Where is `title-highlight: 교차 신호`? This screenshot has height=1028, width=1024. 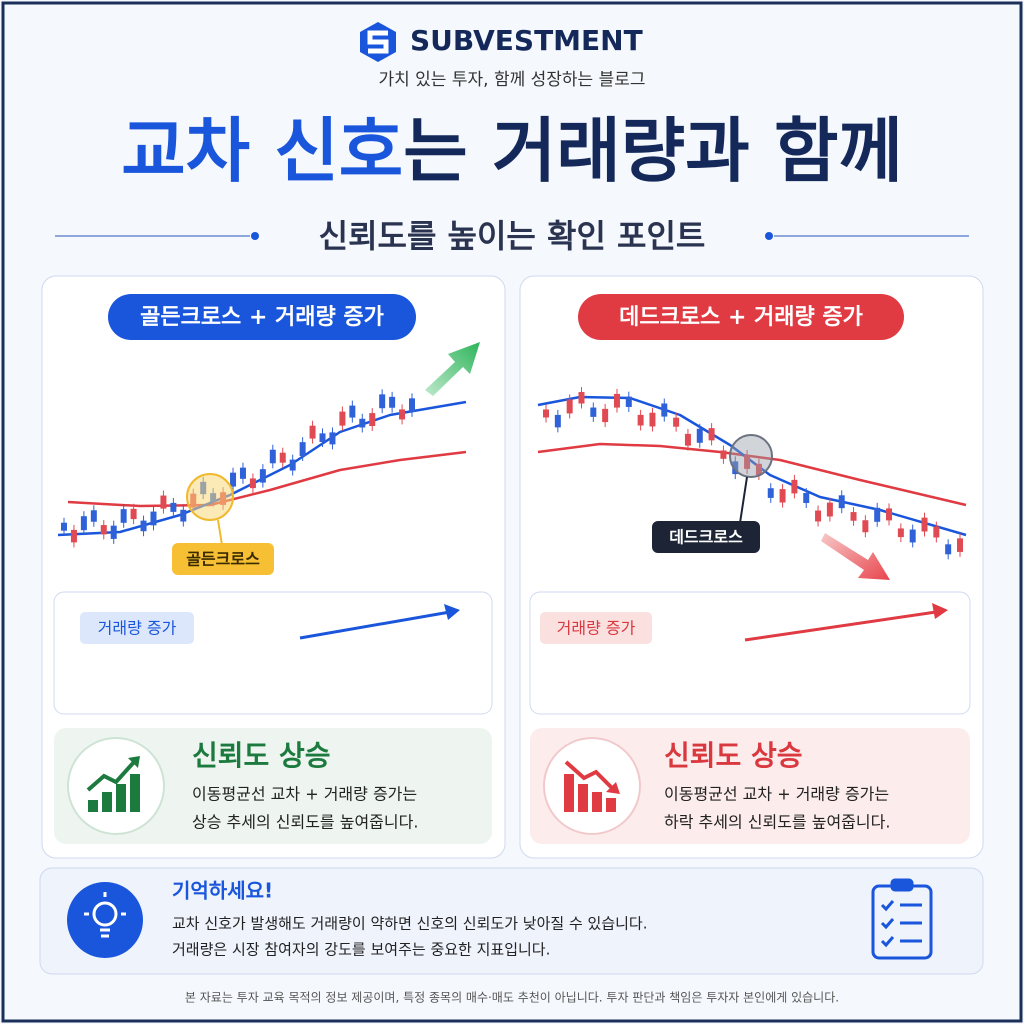 title-highlight: 교차 신호 is located at coordinates (262, 151).